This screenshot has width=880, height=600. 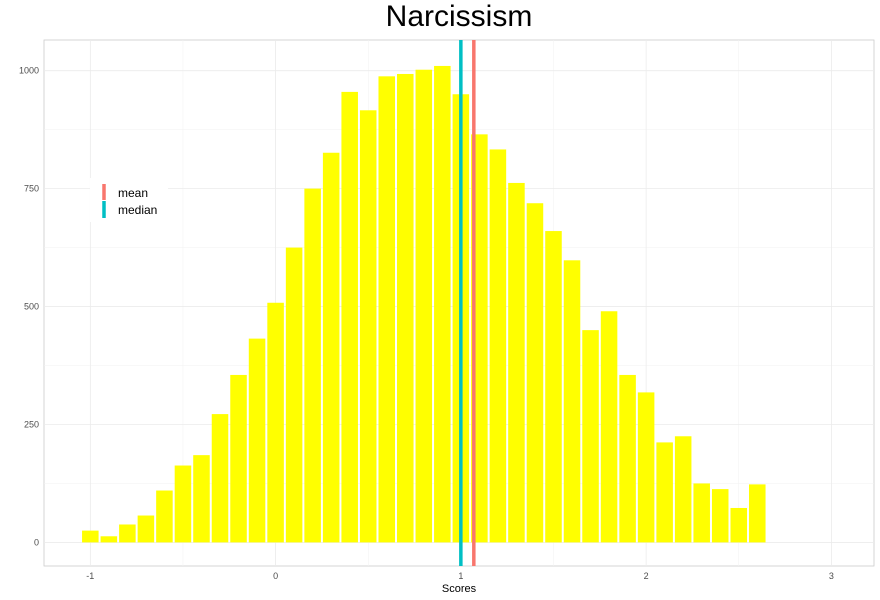 What do you see at coordinates (831, 576) in the screenshot?
I see `x-tick-label: 3` at bounding box center [831, 576].